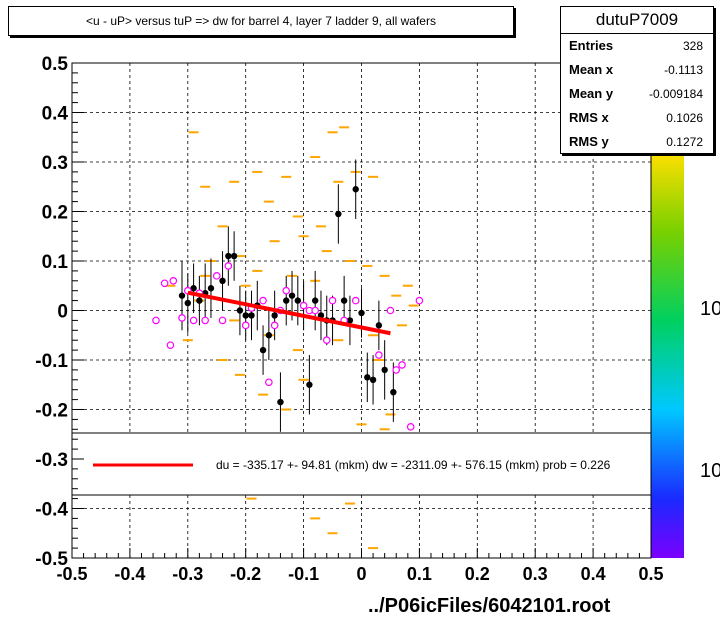 Image resolution: width=720 pixels, height=620 pixels. Describe the element at coordinates (637, 70) in the screenshot. I see `stats-row: Mean x -0.1113` at that location.